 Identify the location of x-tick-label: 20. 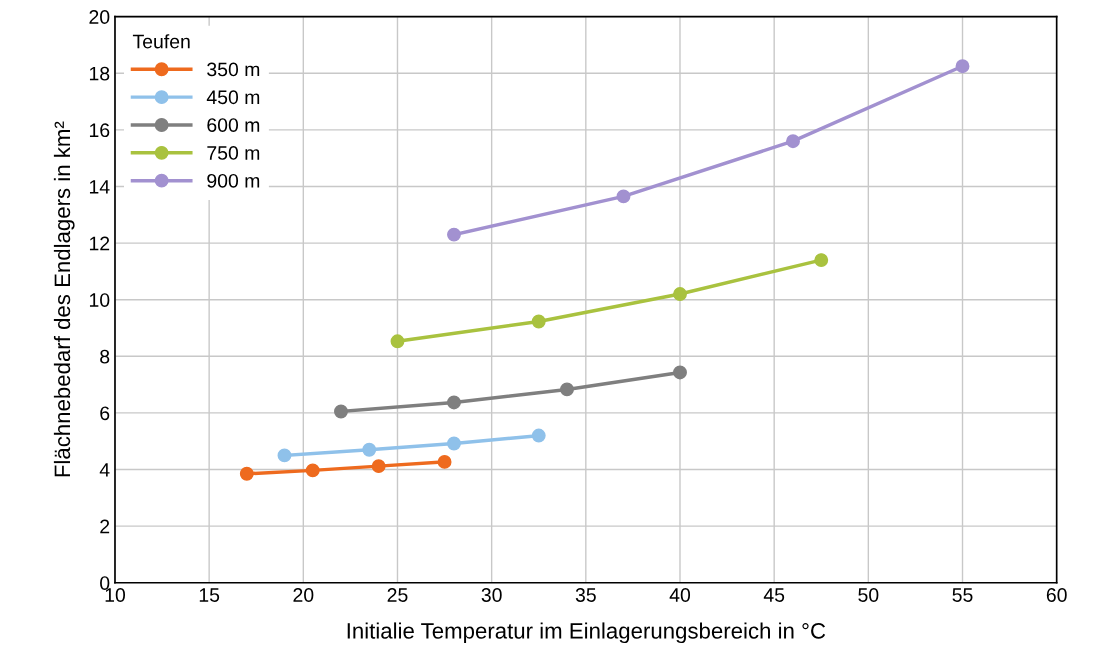
(303, 595).